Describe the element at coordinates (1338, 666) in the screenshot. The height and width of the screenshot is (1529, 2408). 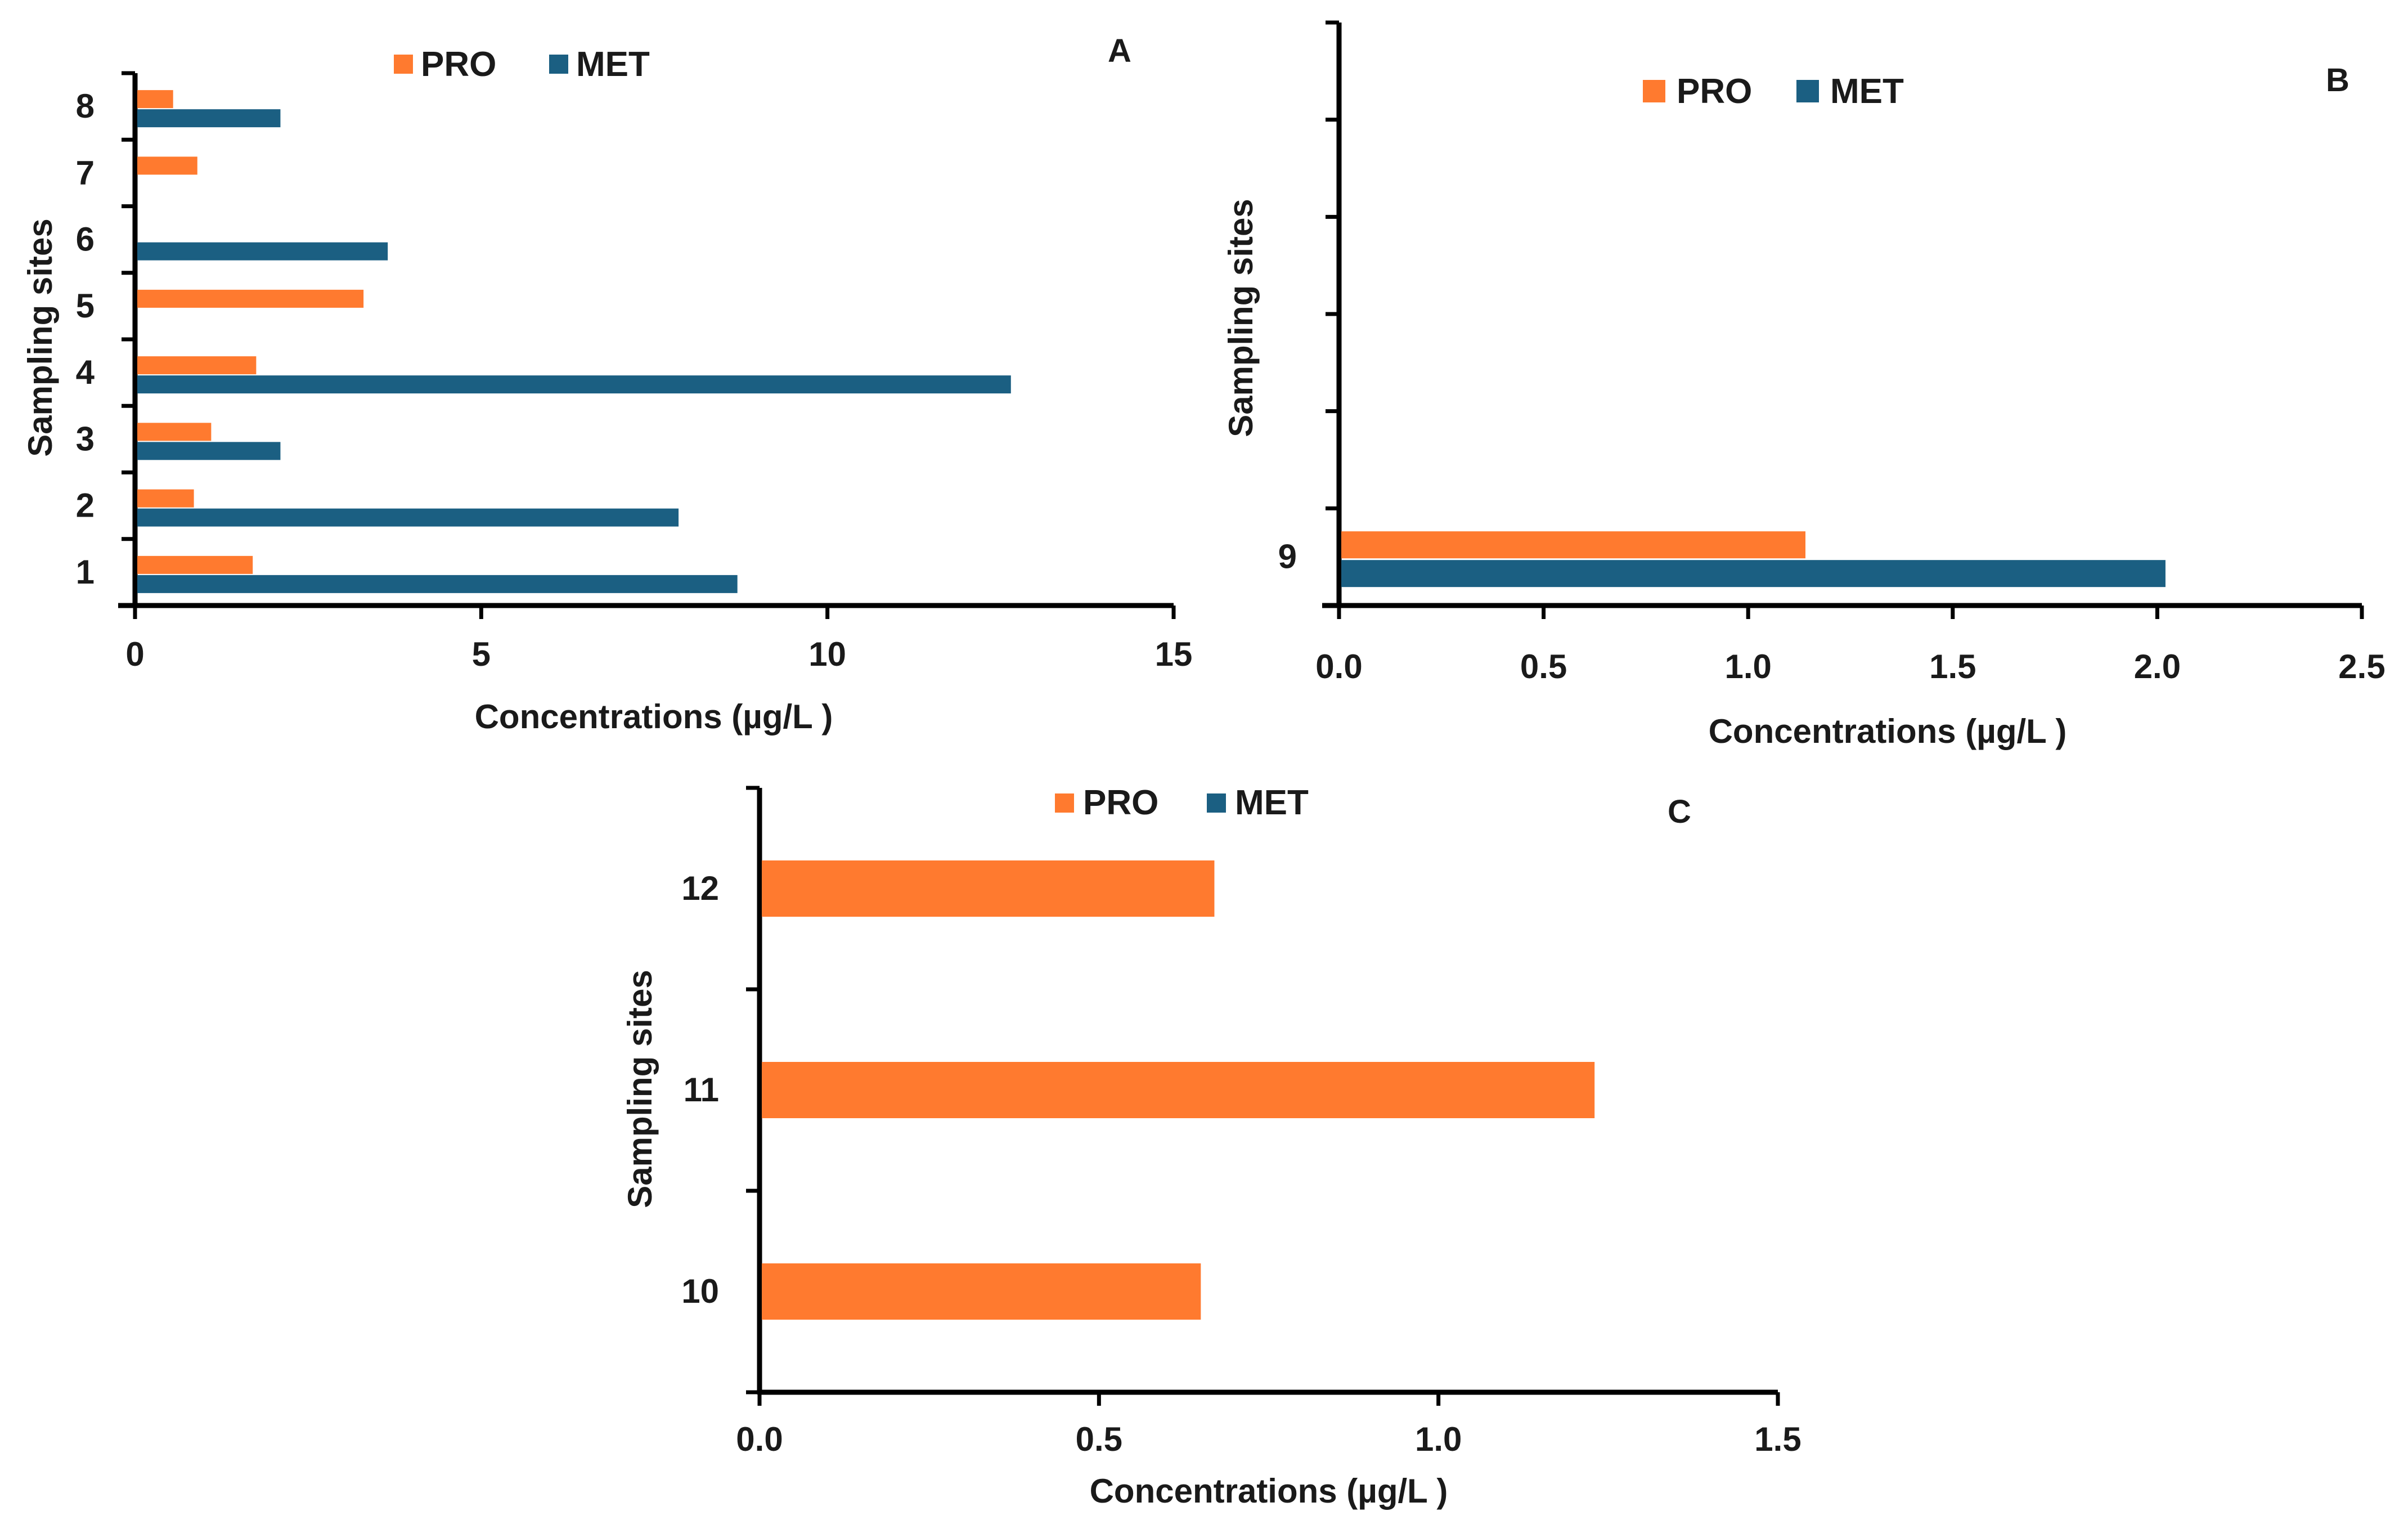
I see `panel-b-x-tick-label: 0.0` at that location.